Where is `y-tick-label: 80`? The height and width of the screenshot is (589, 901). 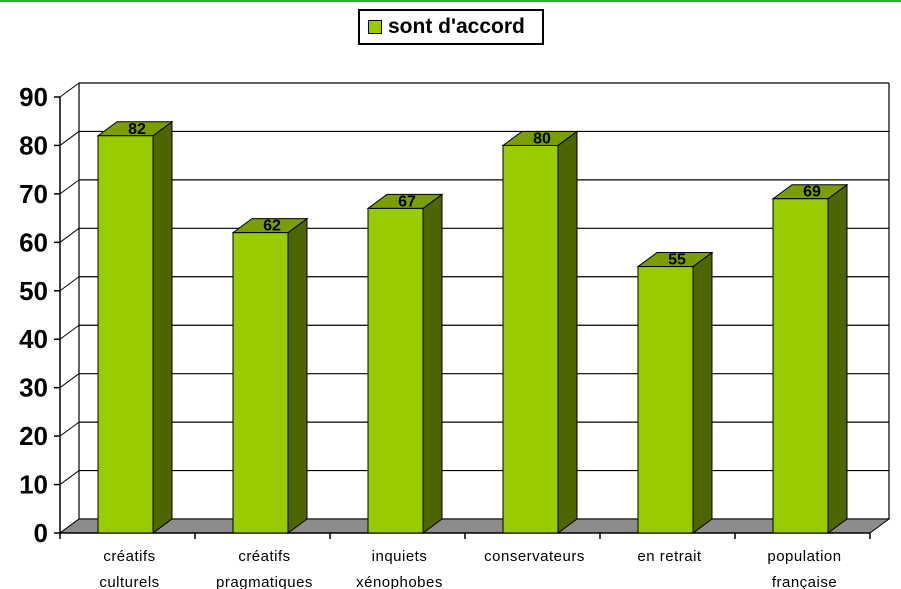
y-tick-label: 80 is located at coordinates (33, 145).